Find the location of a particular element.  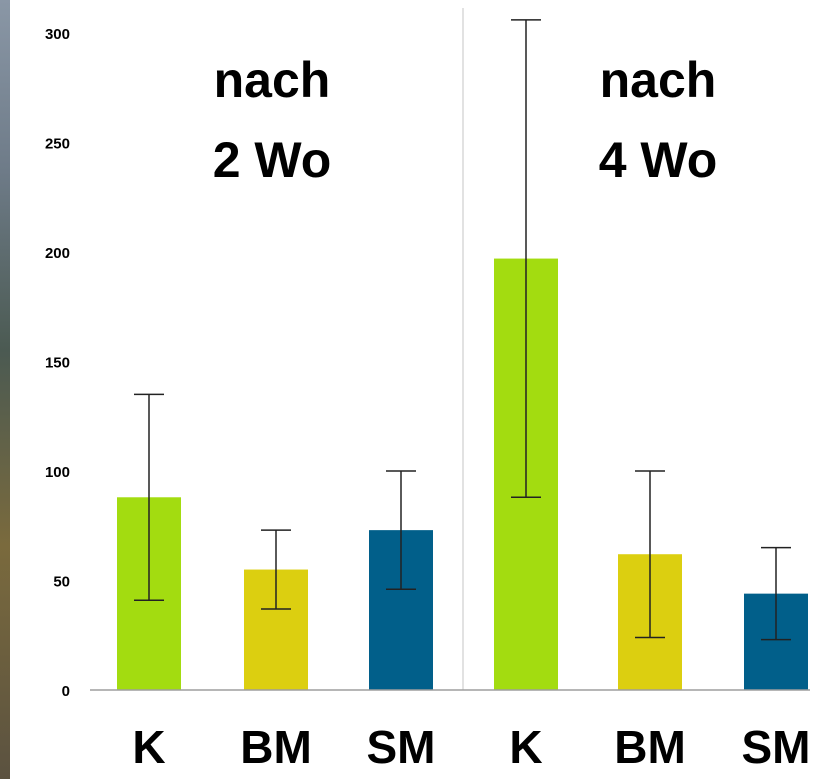

group-title-line: 4 Wo is located at coordinates (658, 160).